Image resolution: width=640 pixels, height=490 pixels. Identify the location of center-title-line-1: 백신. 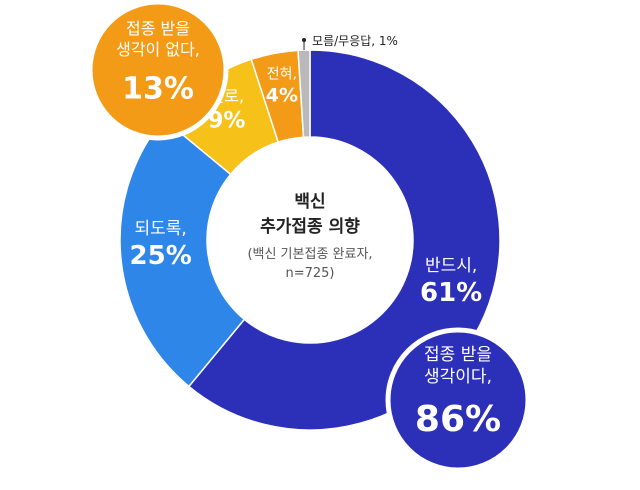
(309, 202).